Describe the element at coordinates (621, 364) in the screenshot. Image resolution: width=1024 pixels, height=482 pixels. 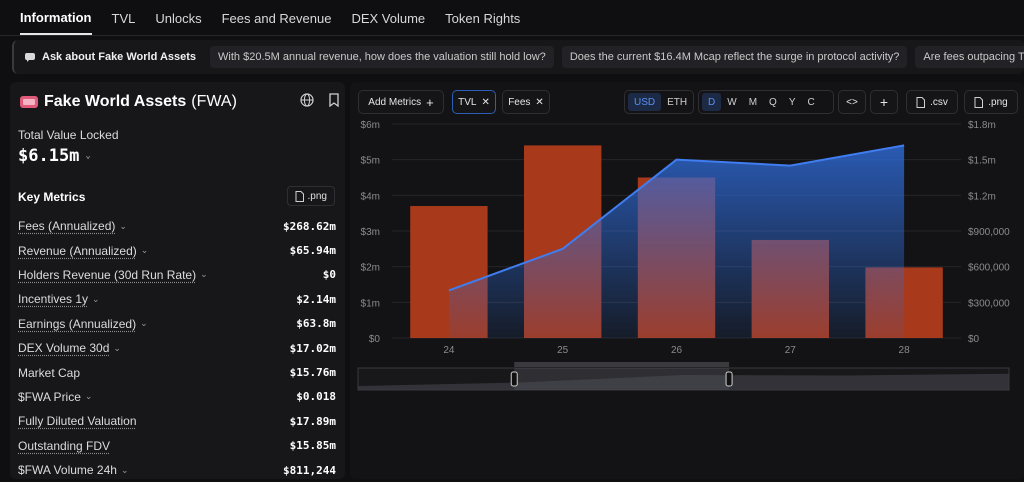
I see `range-scrollbar` at that location.